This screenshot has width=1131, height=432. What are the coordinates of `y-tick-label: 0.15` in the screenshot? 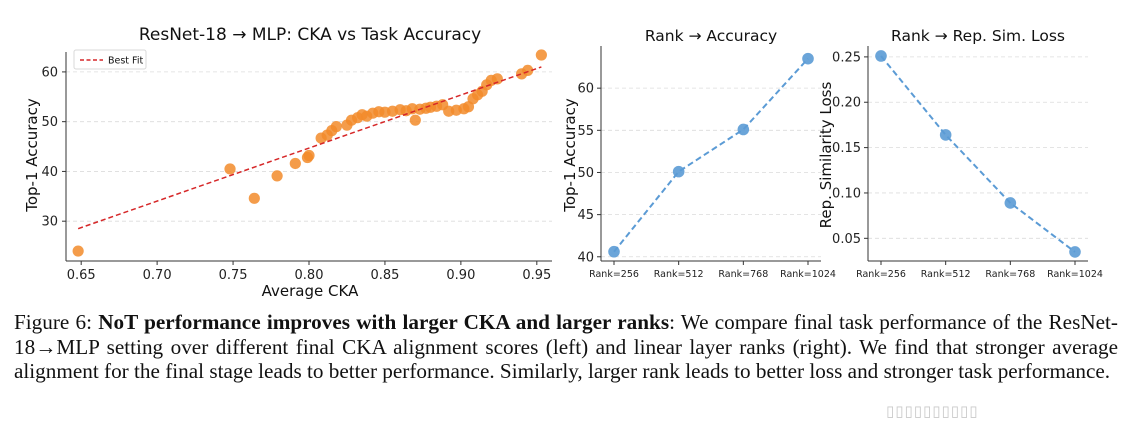 It's located at (846, 148).